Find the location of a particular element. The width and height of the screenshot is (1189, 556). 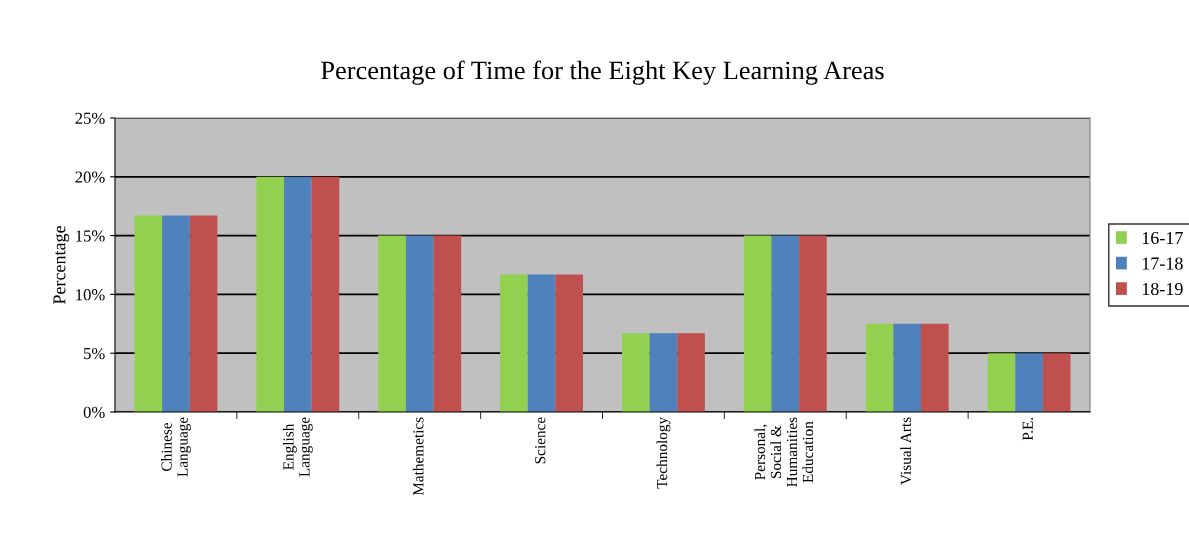

legend-label: 17-18 is located at coordinates (1162, 263).